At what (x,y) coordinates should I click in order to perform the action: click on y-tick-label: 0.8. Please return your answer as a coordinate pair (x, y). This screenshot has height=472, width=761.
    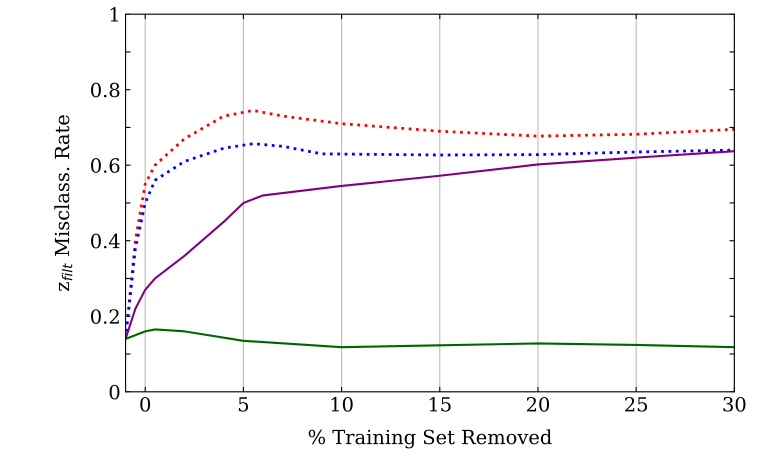
    Looking at the image, I should click on (105, 90).